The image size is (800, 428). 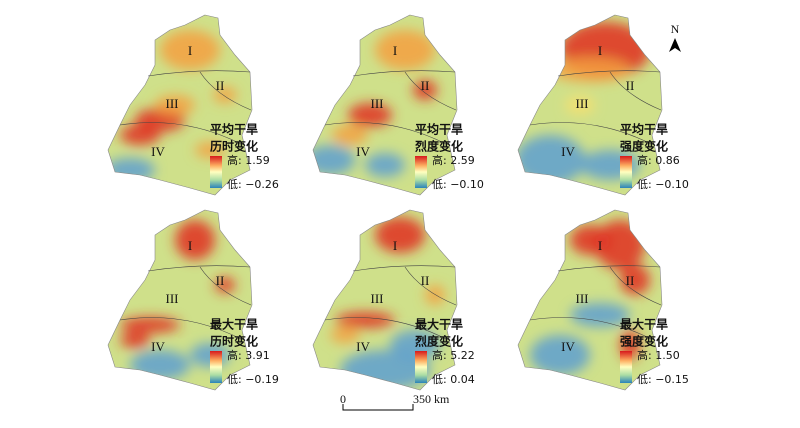 I want to click on legend-high: 高: 2.59, so click(x=453, y=160).